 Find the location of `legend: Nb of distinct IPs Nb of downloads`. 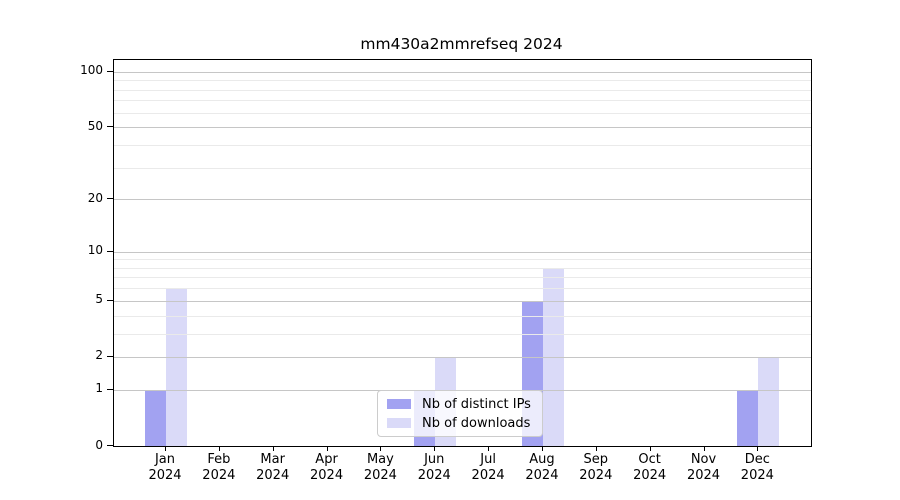

legend: Nb of distinct IPs Nb of downloads is located at coordinates (460, 413).